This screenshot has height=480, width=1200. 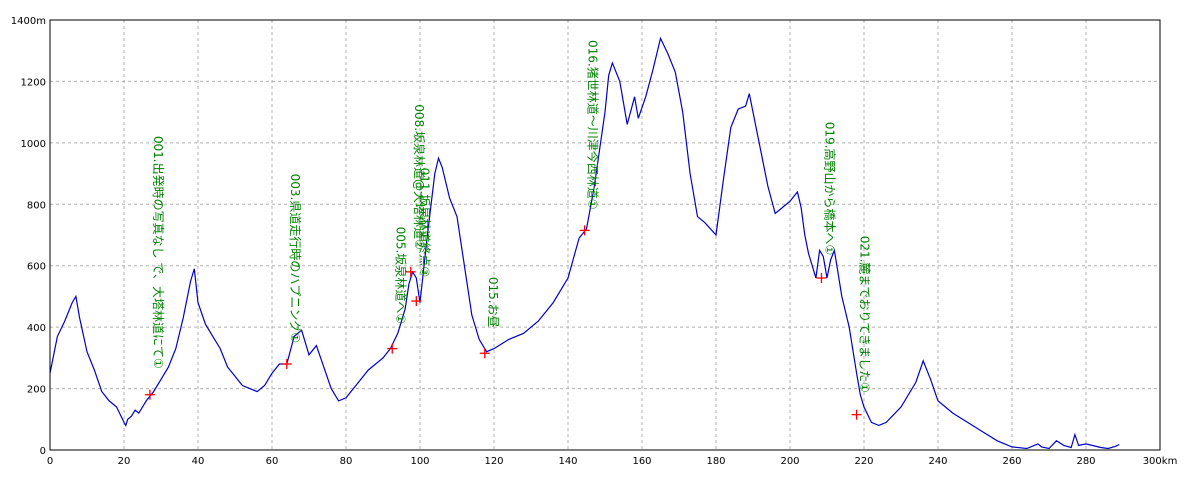 What do you see at coordinates (424, 222) in the screenshot?
I see `waypoint-label: 011.坂泉林道終点③` at bounding box center [424, 222].